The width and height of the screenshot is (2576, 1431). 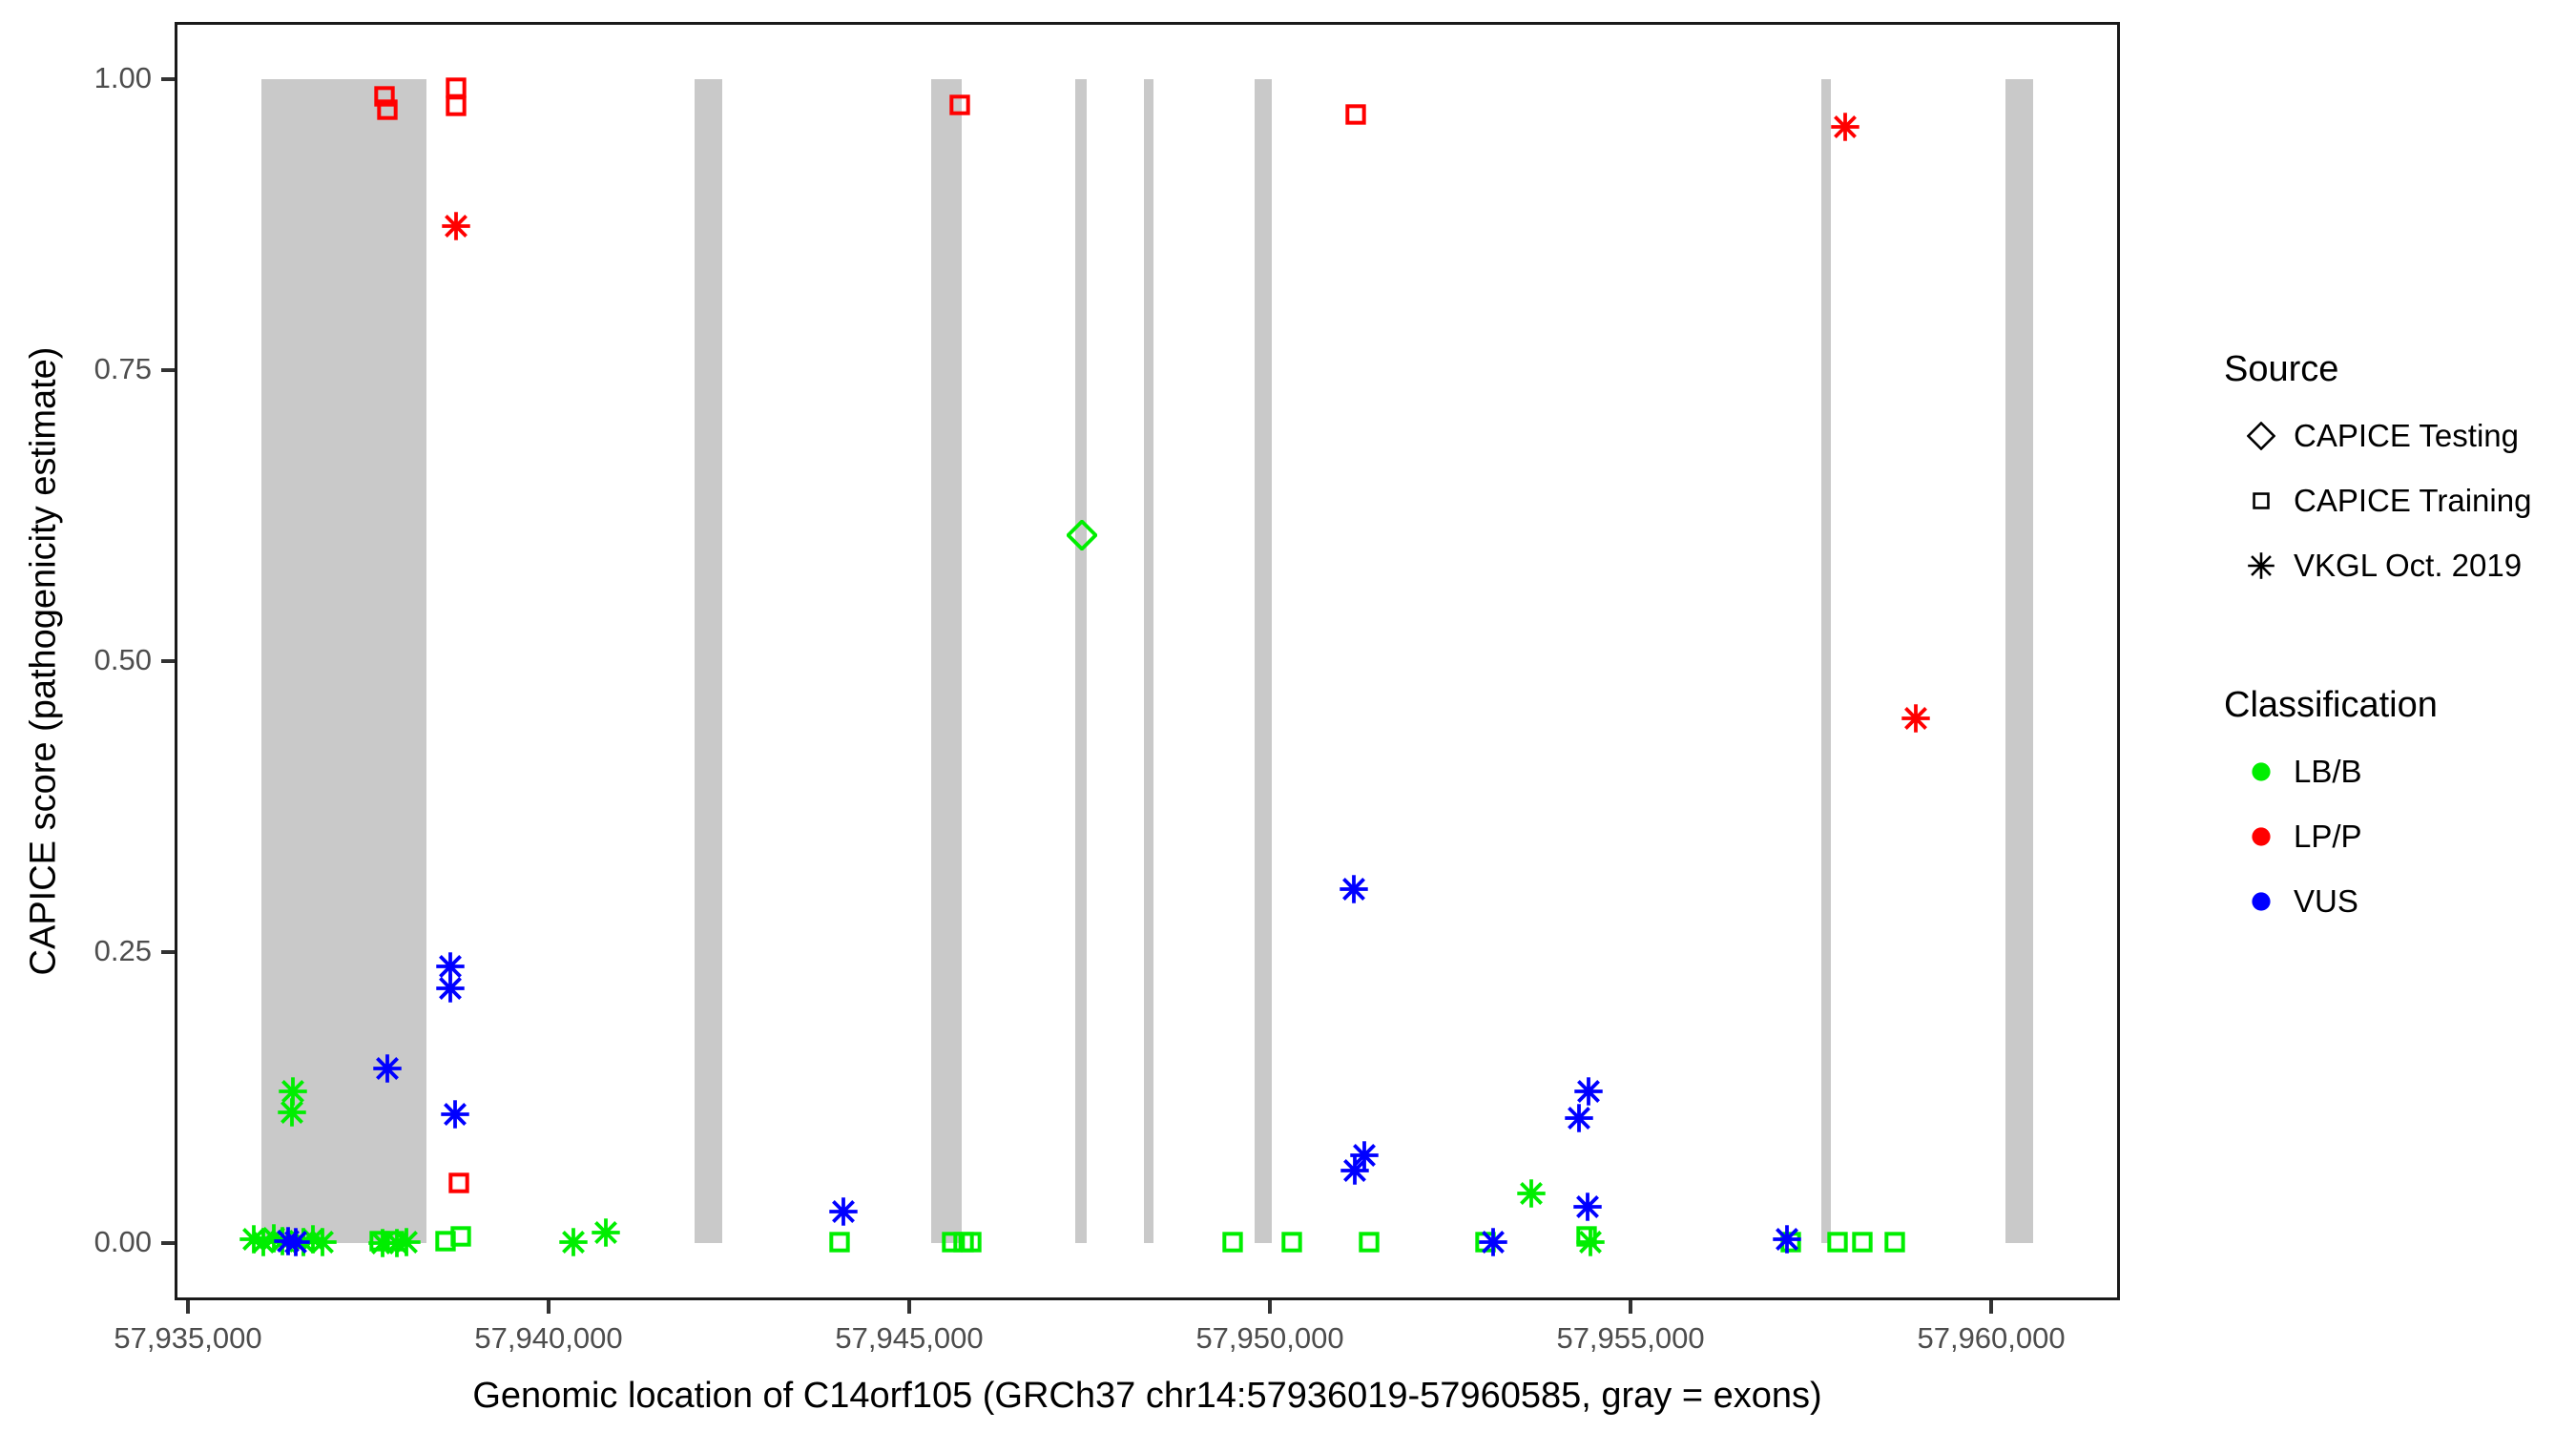 What do you see at coordinates (1991, 1338) in the screenshot?
I see `x-axis-tick-label: 57,960,000` at bounding box center [1991, 1338].